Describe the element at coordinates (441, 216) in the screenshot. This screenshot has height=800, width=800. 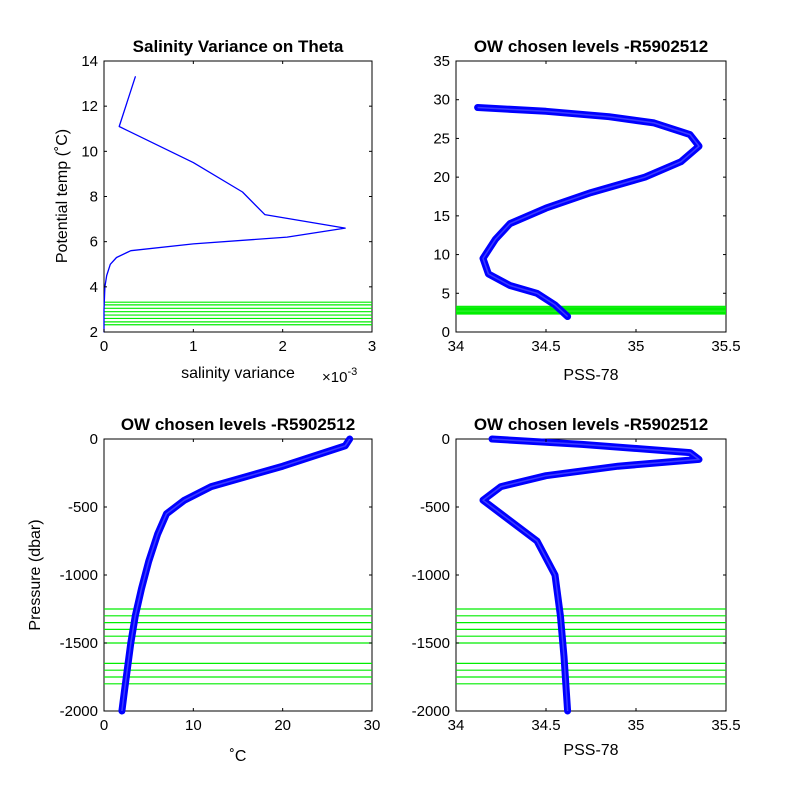
I see `y-tick-label: 15` at that location.